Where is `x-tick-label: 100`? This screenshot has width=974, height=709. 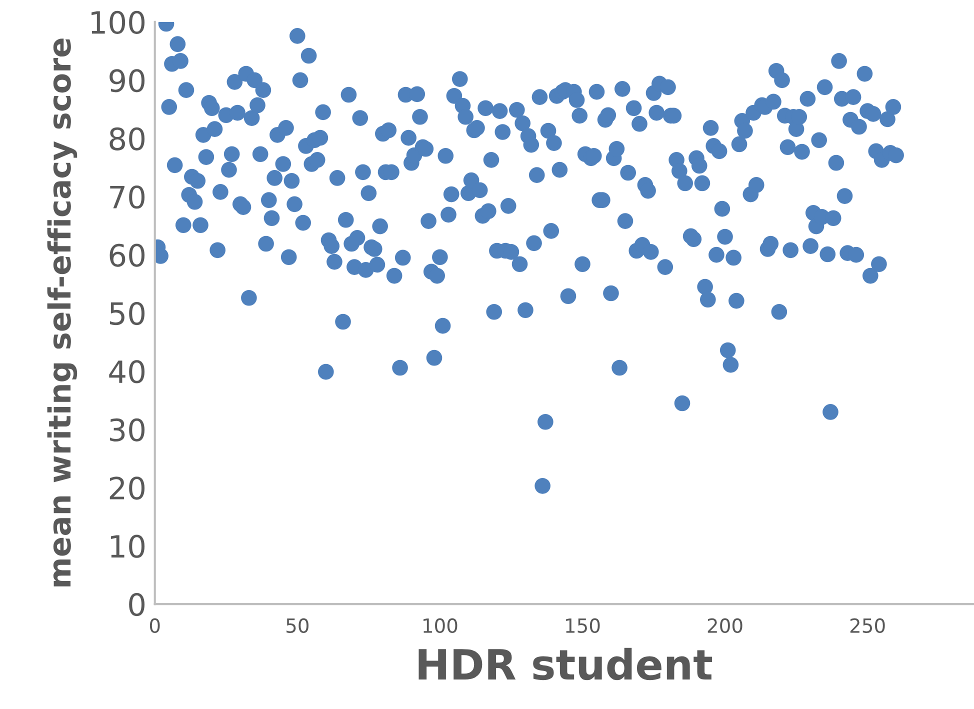 x-tick-label: 100 is located at coordinates (441, 626).